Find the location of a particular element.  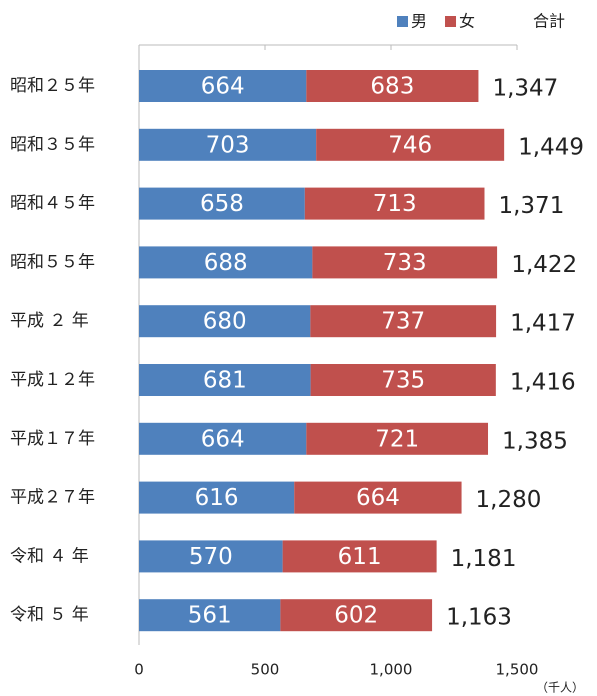

x-tick-label: 0 is located at coordinates (139, 670).